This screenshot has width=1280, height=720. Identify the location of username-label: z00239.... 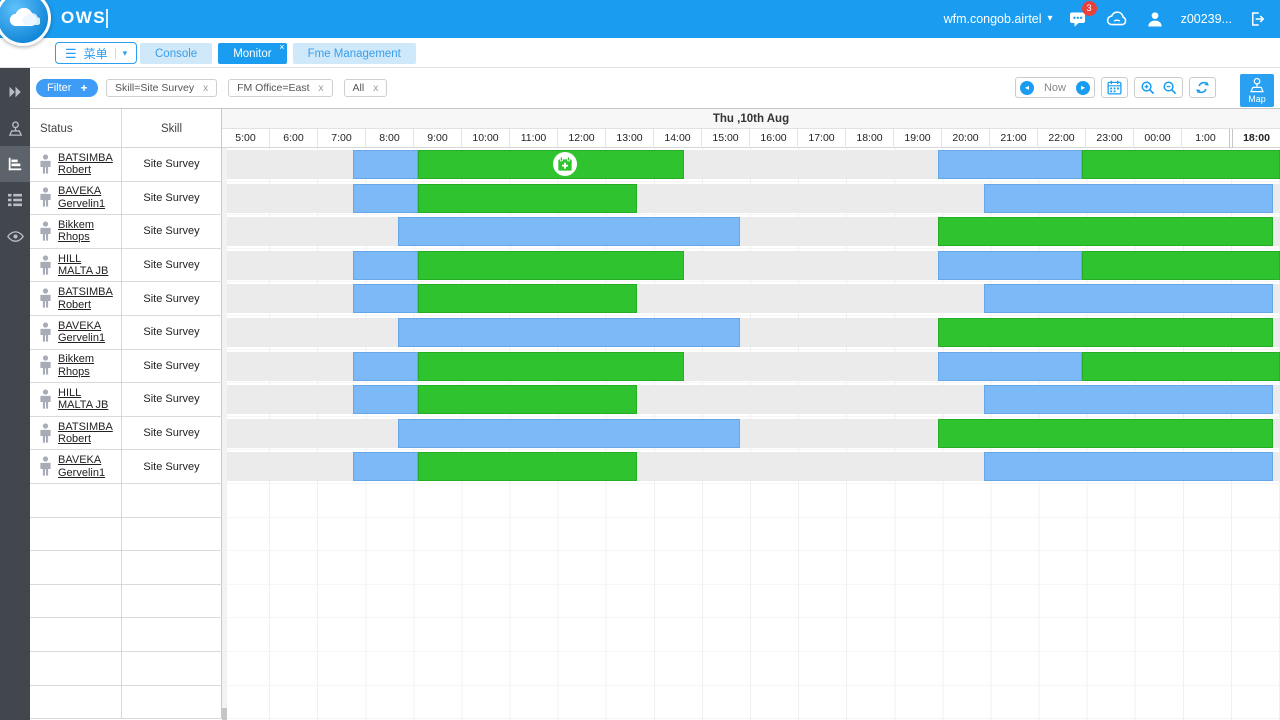
(1206, 19).